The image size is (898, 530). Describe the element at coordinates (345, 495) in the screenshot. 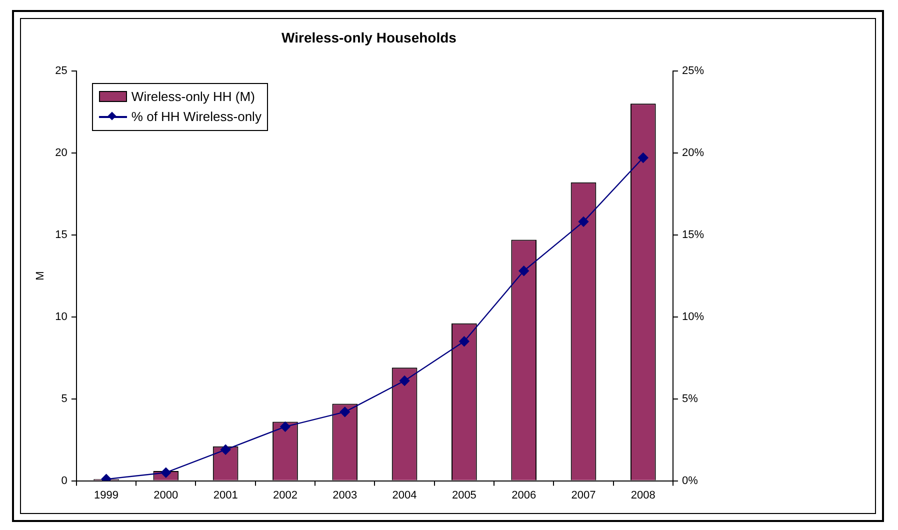

I see `x-tick-label: 2003` at that location.